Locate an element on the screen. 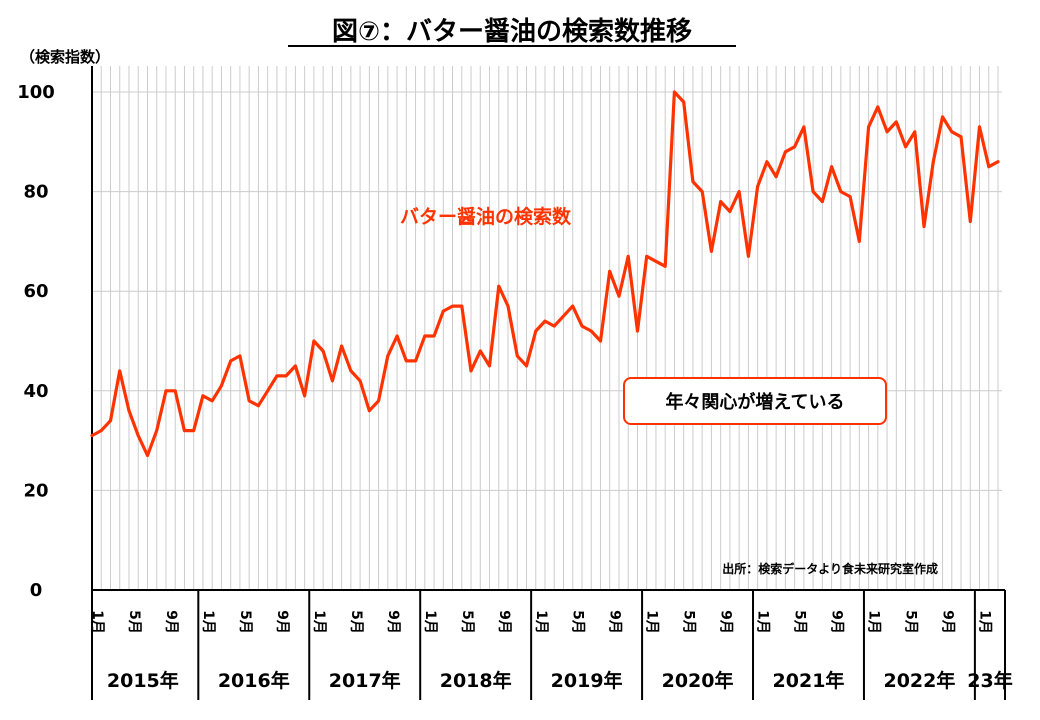  chart-title: 図⑦：バター醤油の検索数推移 is located at coordinates (512, 32).